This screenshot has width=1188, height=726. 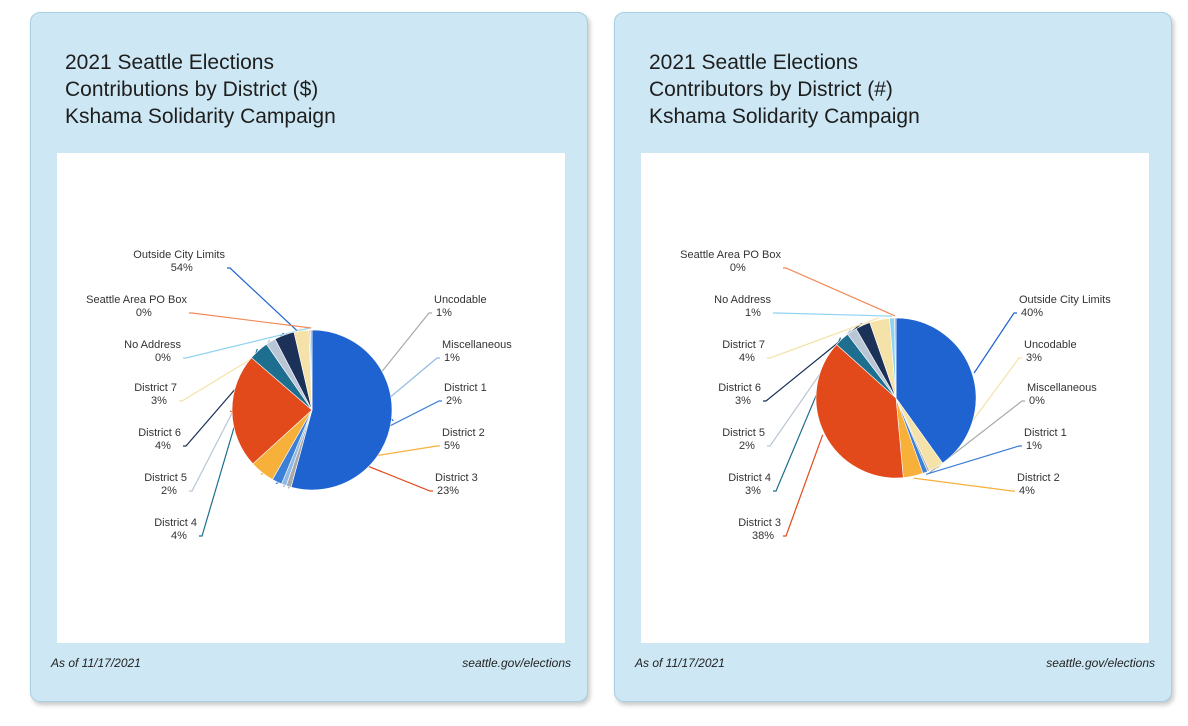 What do you see at coordinates (977, 437) in the screenshot?
I see `leader-line-miscellaneous` at bounding box center [977, 437].